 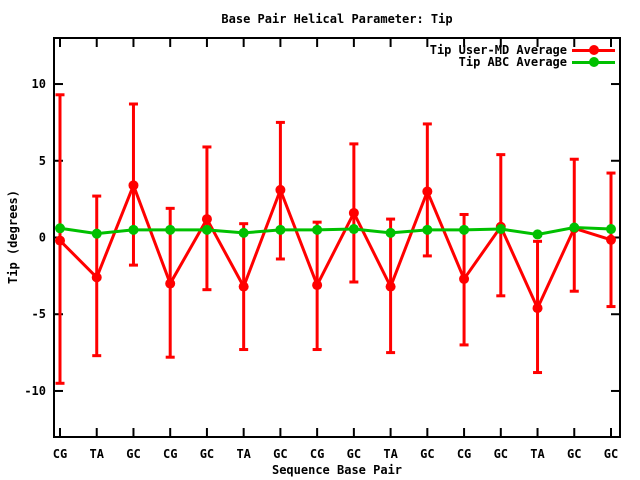 I want to click on y-tick-label: 0, so click(x=42, y=238).